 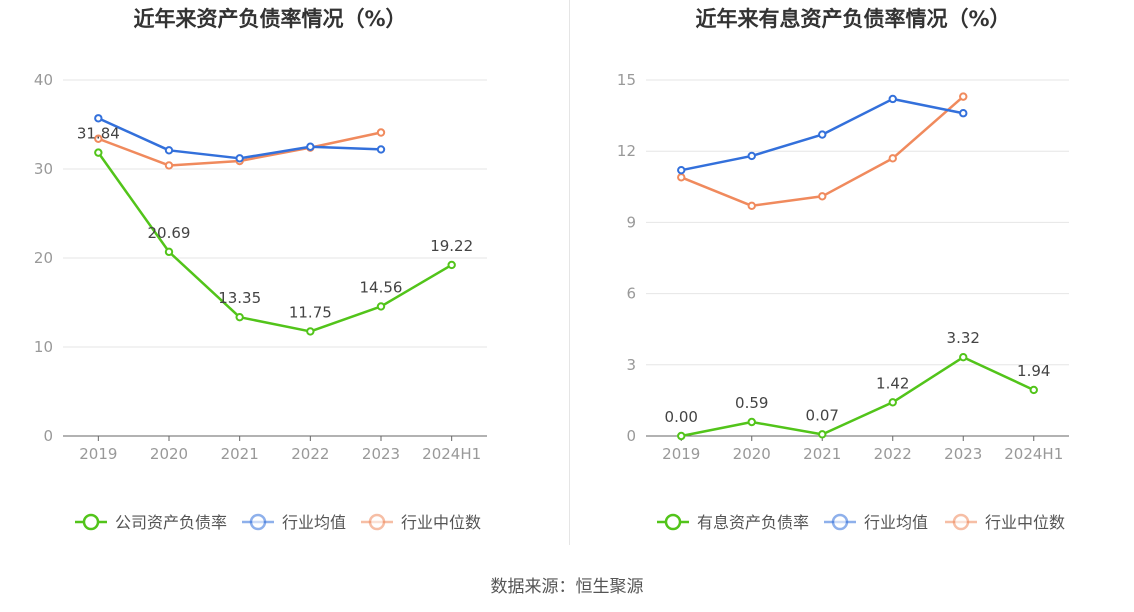 I want to click on data-label: 11.75, so click(x=310, y=312).